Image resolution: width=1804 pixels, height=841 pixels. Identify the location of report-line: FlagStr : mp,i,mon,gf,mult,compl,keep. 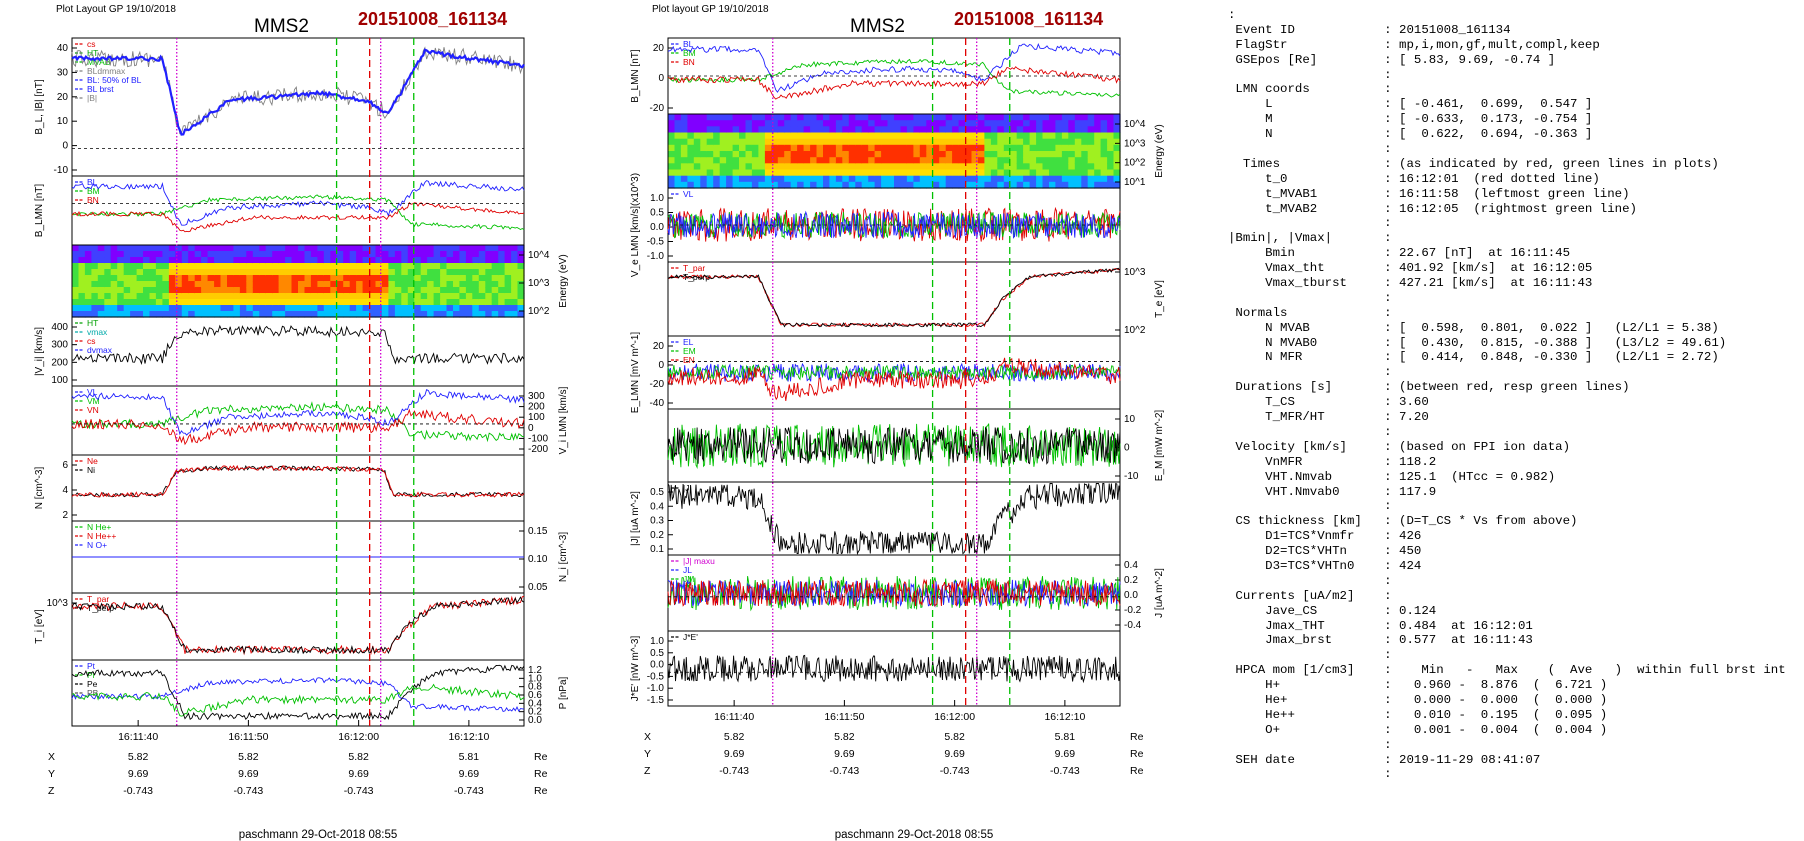
(1414, 44).